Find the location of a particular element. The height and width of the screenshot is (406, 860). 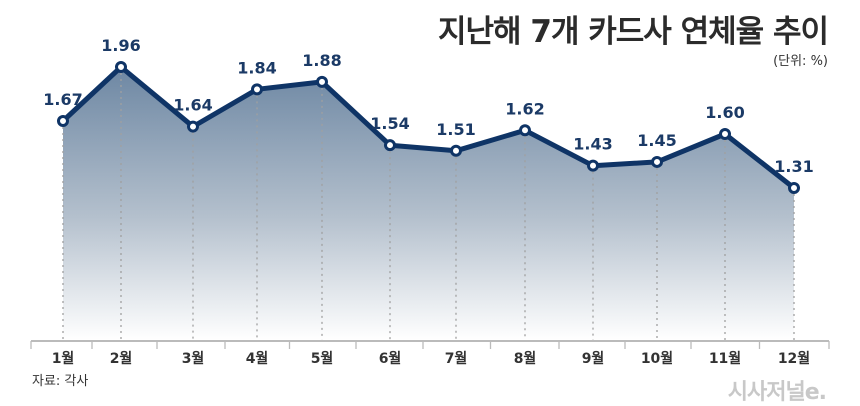

x-tick-label: 2월 is located at coordinates (121, 358).